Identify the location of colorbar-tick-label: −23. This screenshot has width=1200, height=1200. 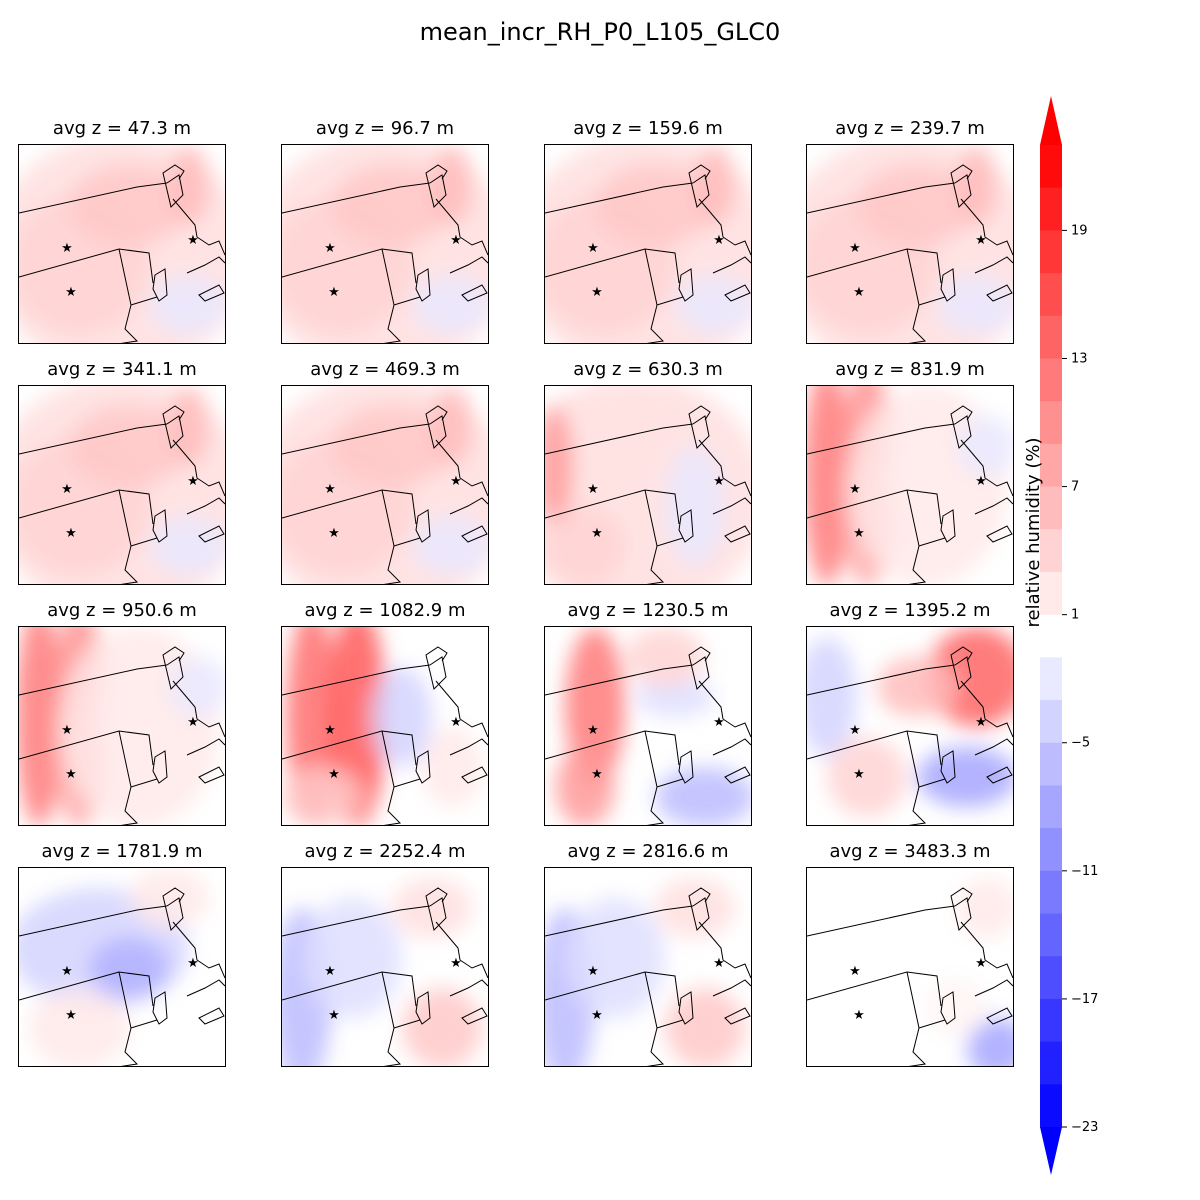
(1084, 1127).